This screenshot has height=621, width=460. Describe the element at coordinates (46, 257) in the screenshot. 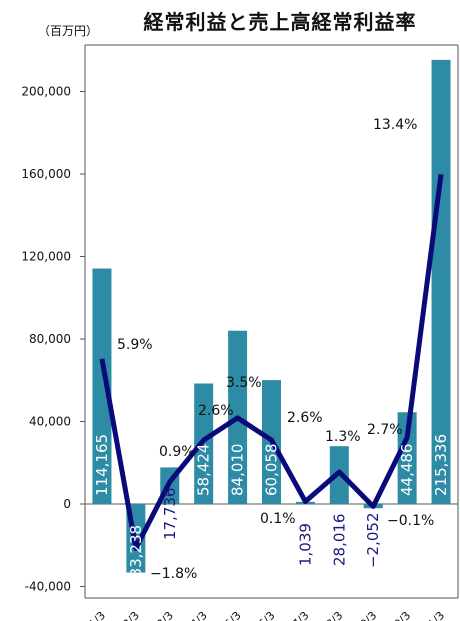

I see `y-tick-label: 120,000` at that location.